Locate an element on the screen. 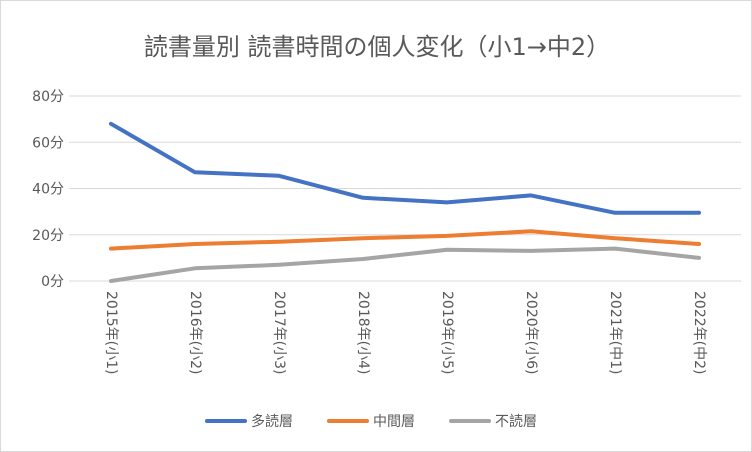 Image resolution: width=752 pixels, height=452 pixels. x-tick-label: 2019年(小5) is located at coordinates (447, 332).